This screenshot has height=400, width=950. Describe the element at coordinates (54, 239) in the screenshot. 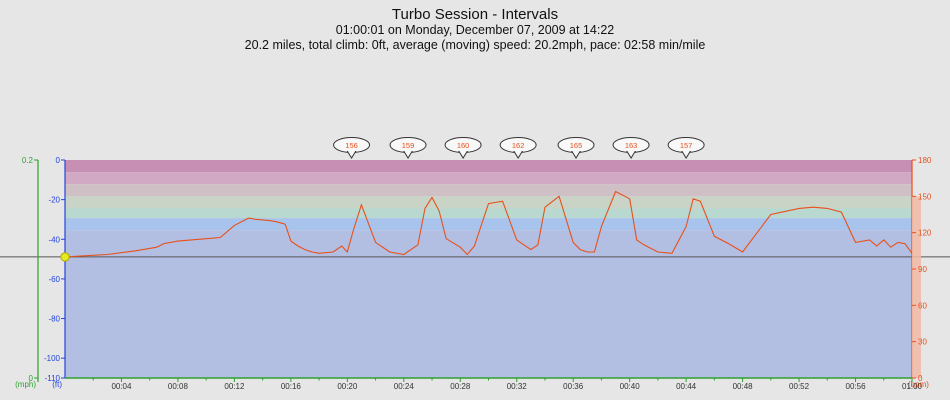

I see `altitude-tick-label: -40` at that location.